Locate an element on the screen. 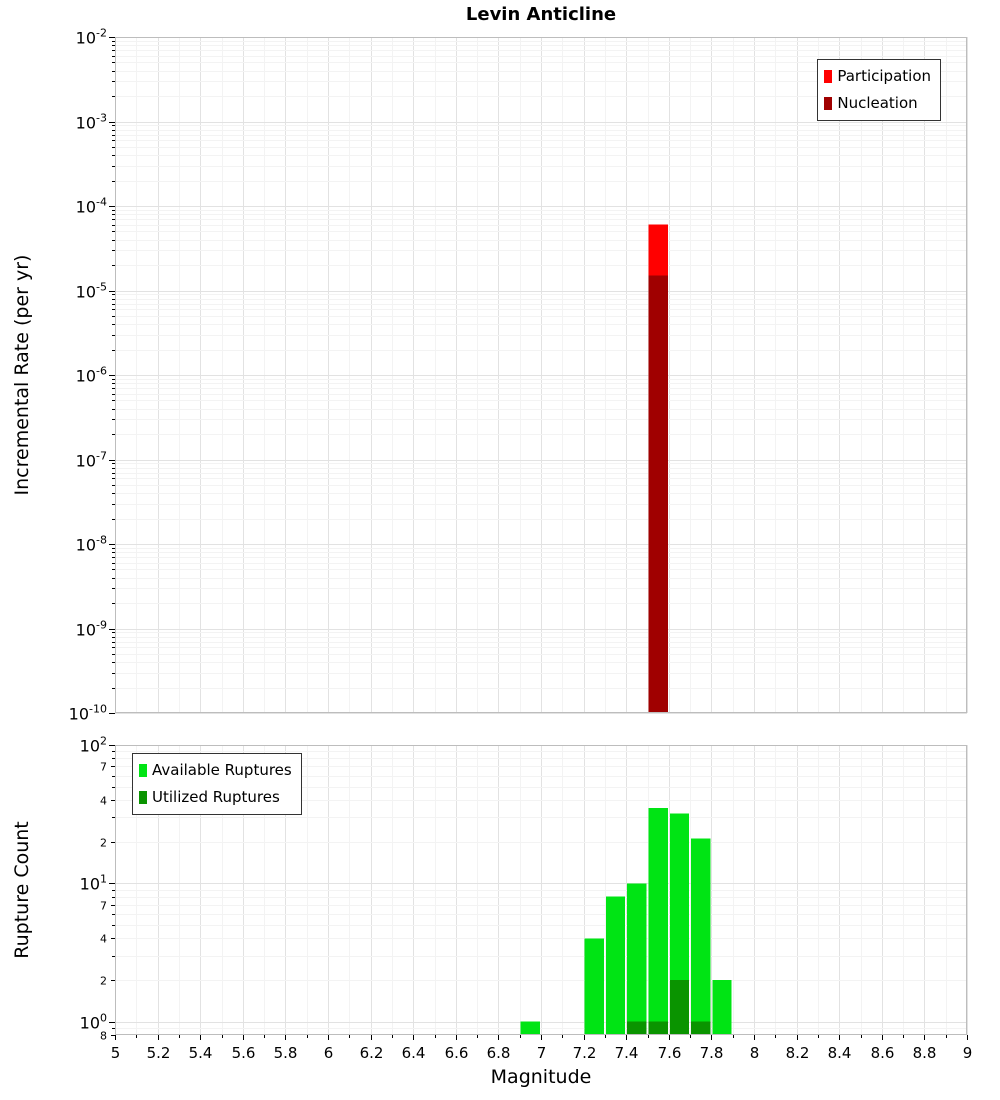 Image resolution: width=1000 pixels, height=1100 pixels. svg-text: 10² is located at coordinates (93, 745).